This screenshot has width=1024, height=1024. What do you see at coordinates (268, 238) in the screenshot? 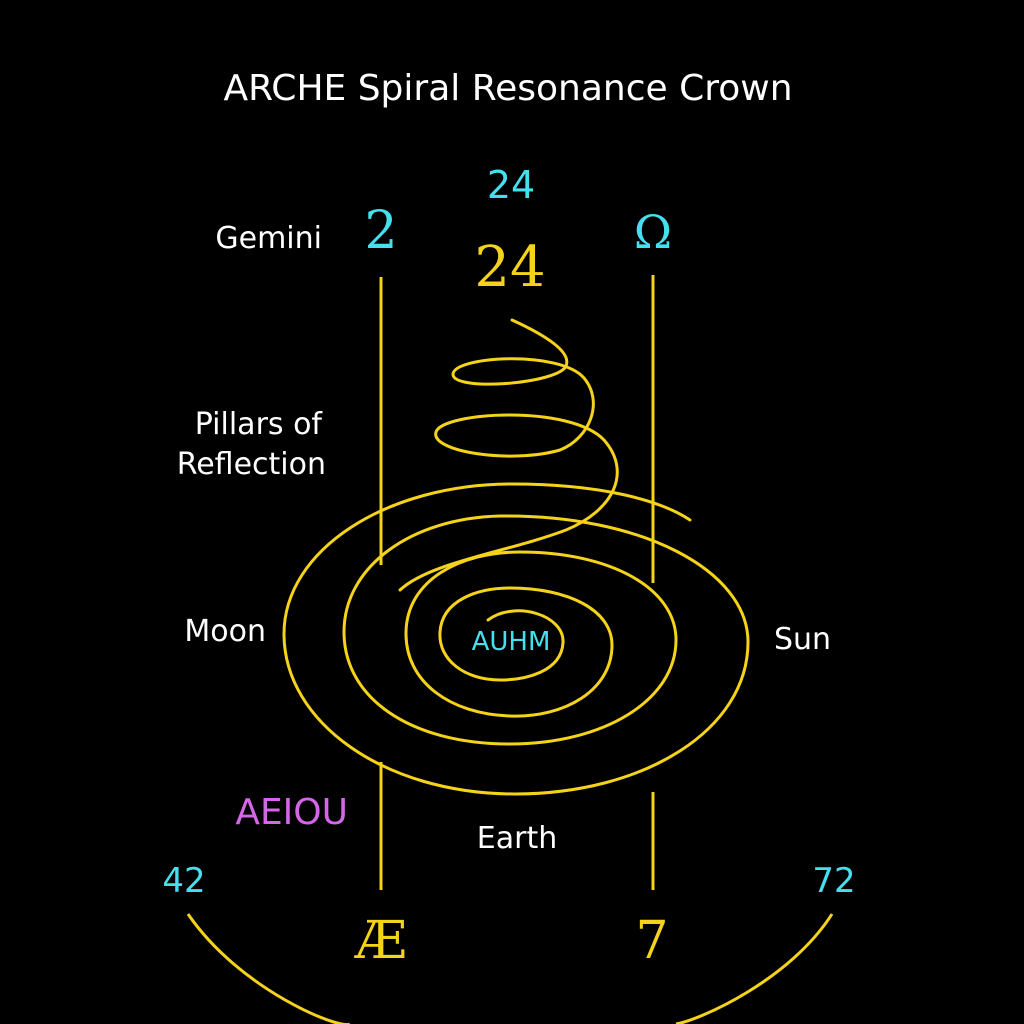
I see `gemini-label: Gemini` at bounding box center [268, 238].